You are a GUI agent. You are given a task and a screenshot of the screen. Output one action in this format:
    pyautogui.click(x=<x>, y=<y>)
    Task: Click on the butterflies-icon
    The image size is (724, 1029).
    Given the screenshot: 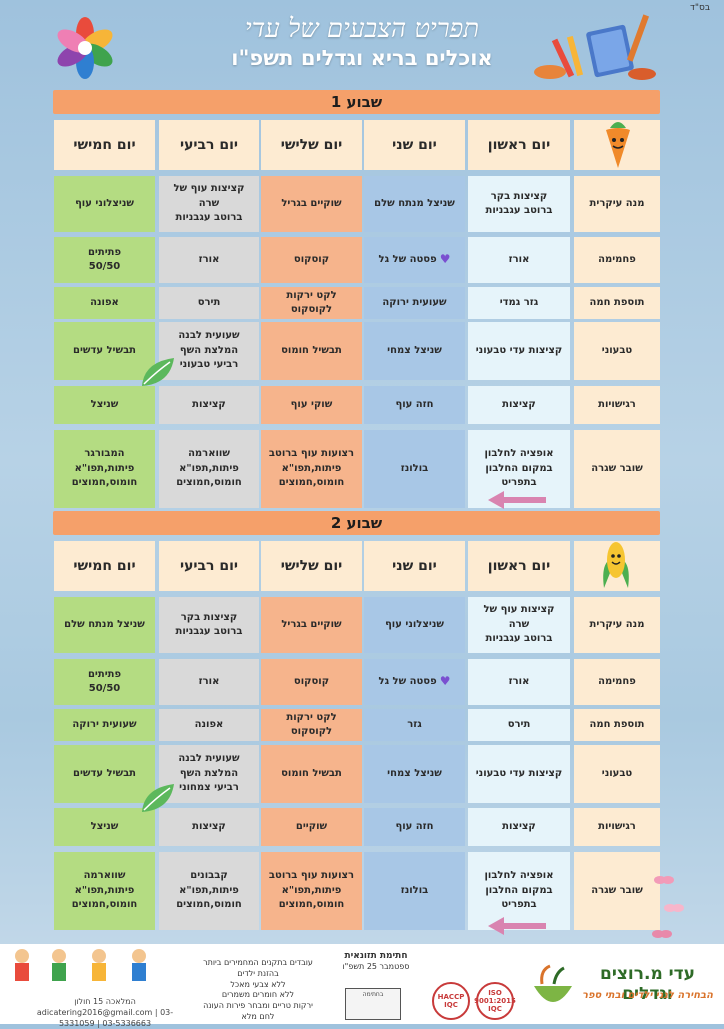 What is the action you would take?
    pyautogui.click(x=668, y=907)
    